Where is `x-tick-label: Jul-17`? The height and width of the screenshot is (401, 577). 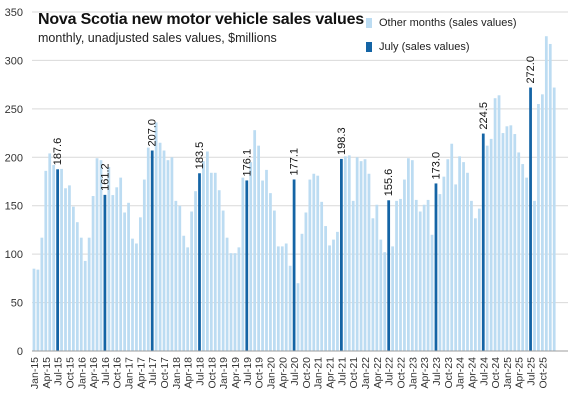 x-tick-label: Jul-17 is located at coordinates (153, 371).